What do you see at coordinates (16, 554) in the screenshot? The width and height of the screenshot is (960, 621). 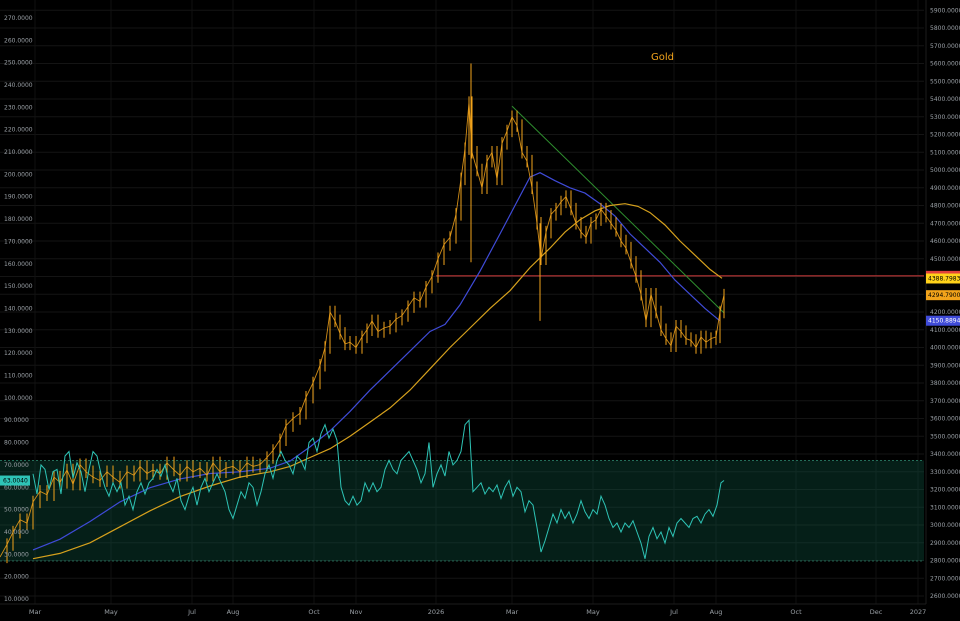 I see `y-left-tick-label: 30.0000` at bounding box center [16, 554].